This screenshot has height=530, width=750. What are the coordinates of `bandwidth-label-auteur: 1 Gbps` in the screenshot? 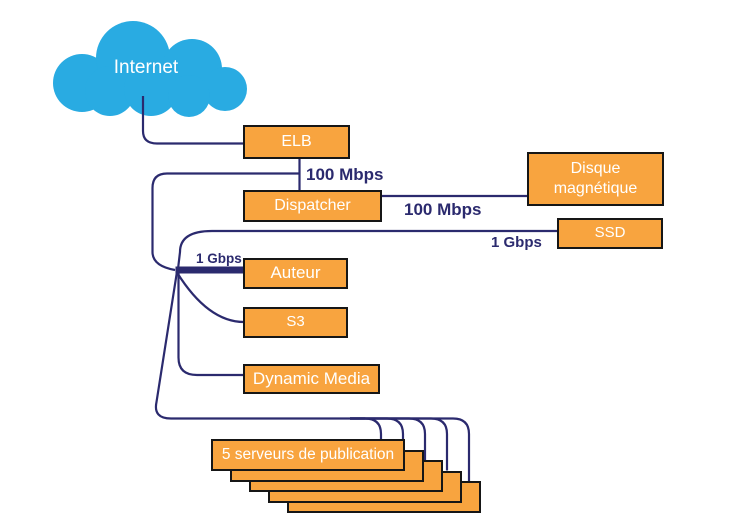 It's located at (219, 258).